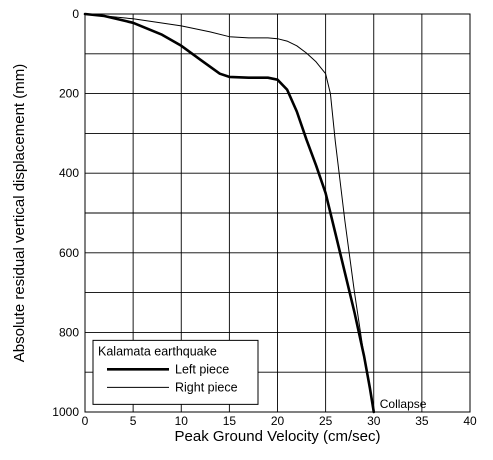  Describe the element at coordinates (278, 436) in the screenshot. I see `x-axis-title: Peak Ground Velocity (cm/sec)` at that location.